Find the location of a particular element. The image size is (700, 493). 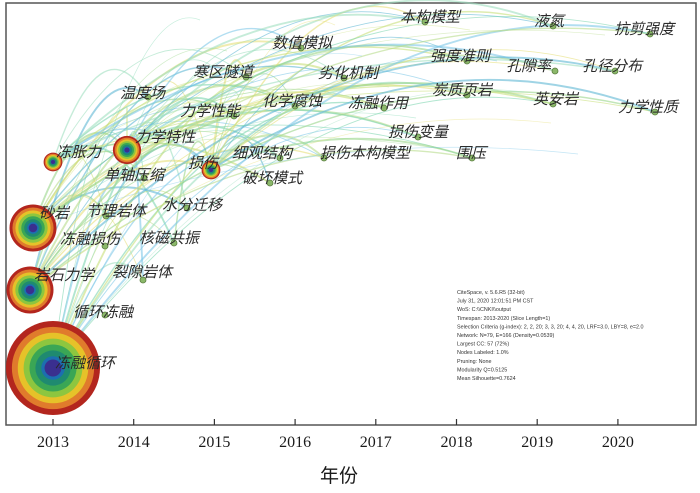

keyword-label: 孔径分布 is located at coordinates (613, 66).